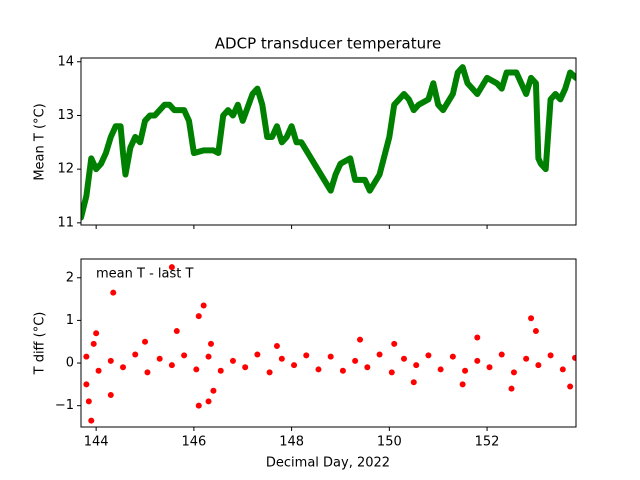 The height and width of the screenshot is (480, 640). I want to click on x-tick-label: 152, so click(487, 442).